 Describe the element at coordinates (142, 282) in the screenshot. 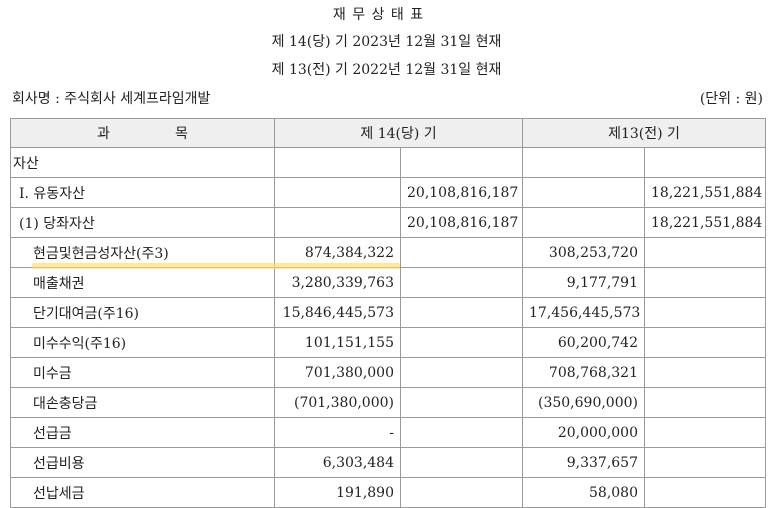

I see `account-name-cell: 매출채권` at that location.